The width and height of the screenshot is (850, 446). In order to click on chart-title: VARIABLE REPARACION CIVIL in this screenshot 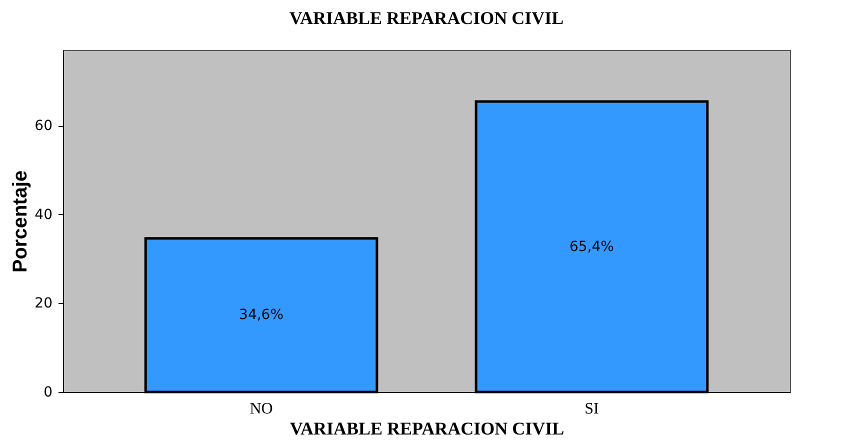, I will do `click(426, 18)`.